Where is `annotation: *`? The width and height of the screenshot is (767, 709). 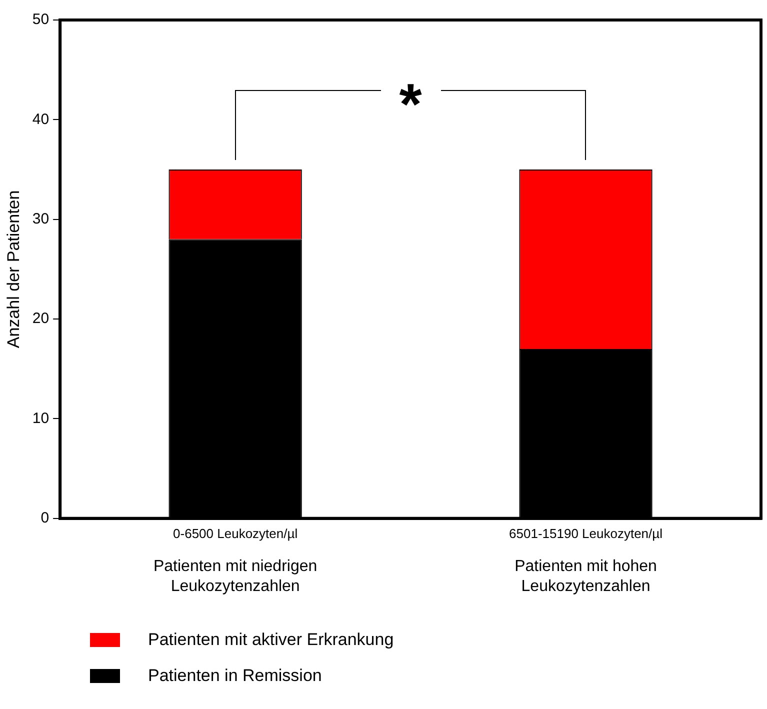 annotation: * is located at coordinates (410, 104).